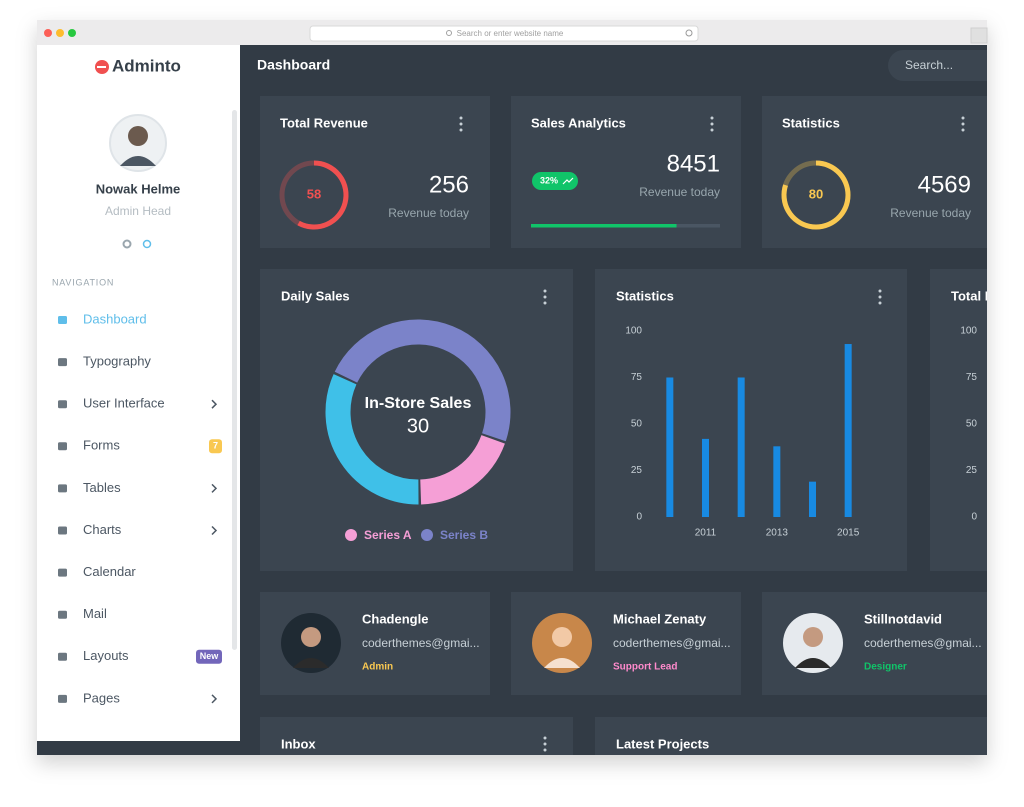  I want to click on search-box, so click(953, 65).